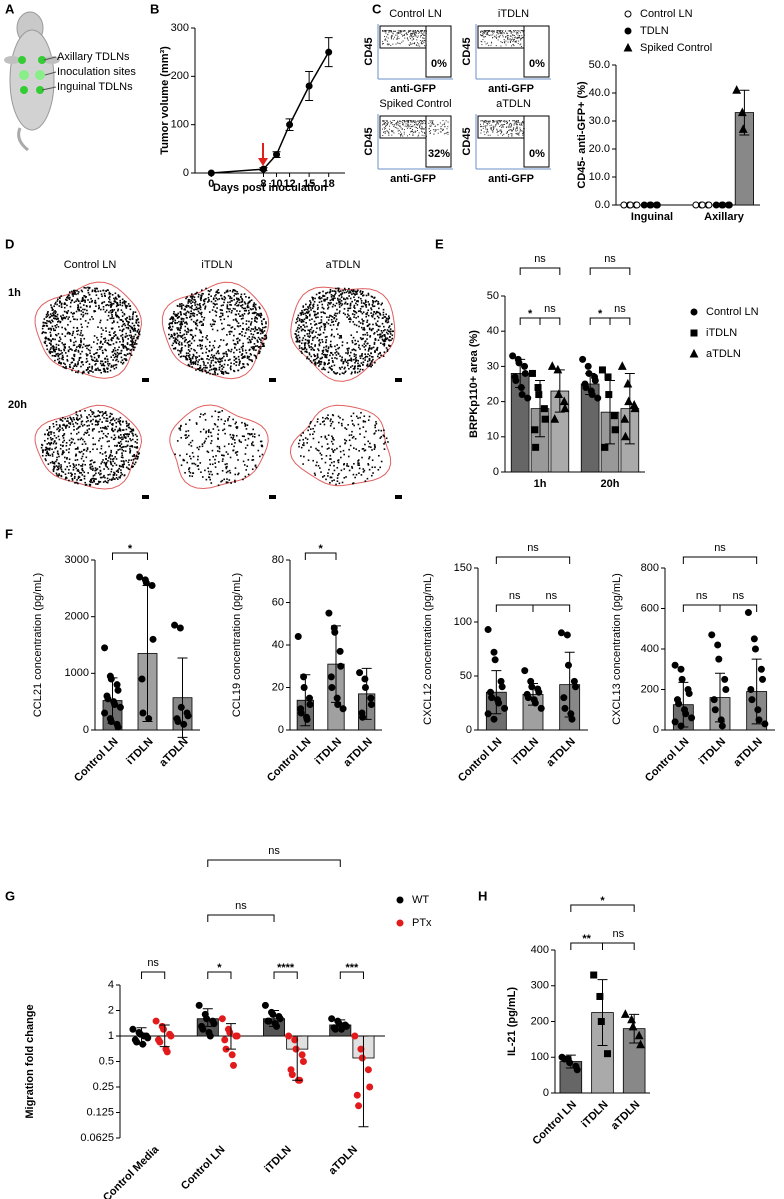 The width and height of the screenshot is (784, 1199). I want to click on data-point, so click(290, 125).